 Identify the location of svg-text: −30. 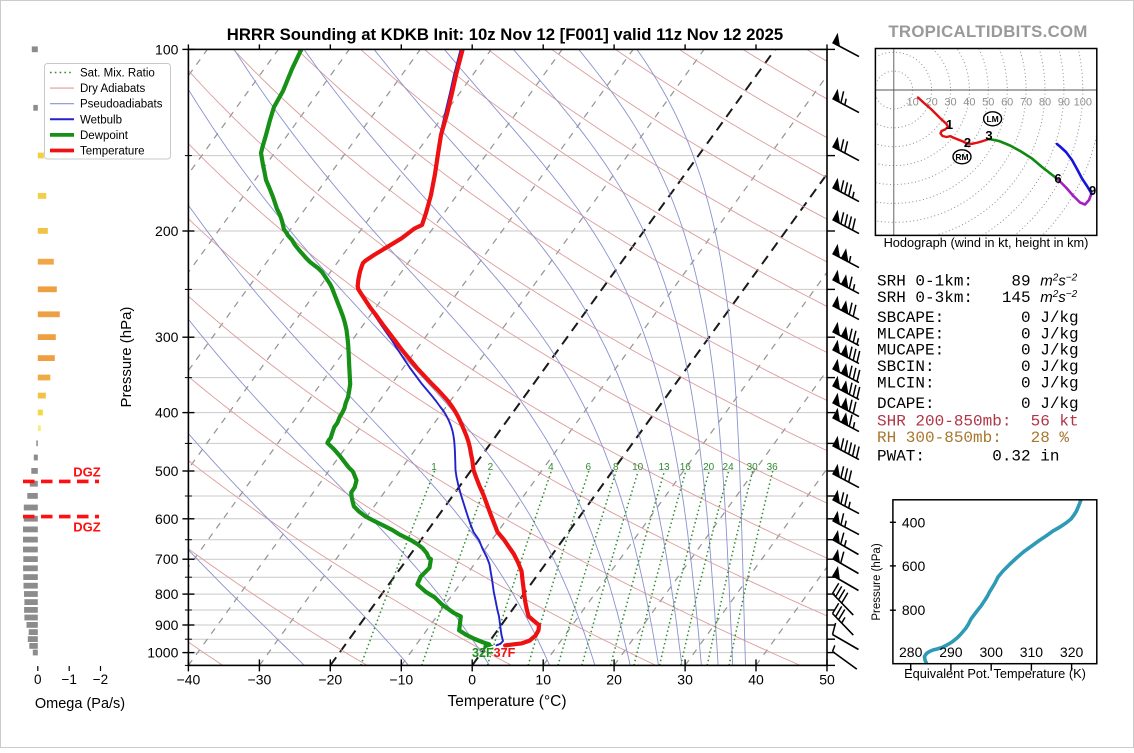
(260, 679).